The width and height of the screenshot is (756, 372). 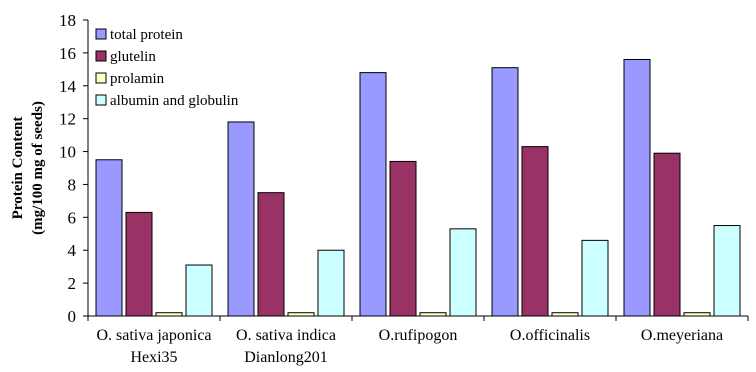 I want to click on legend-label: total protein, so click(x=146, y=35).